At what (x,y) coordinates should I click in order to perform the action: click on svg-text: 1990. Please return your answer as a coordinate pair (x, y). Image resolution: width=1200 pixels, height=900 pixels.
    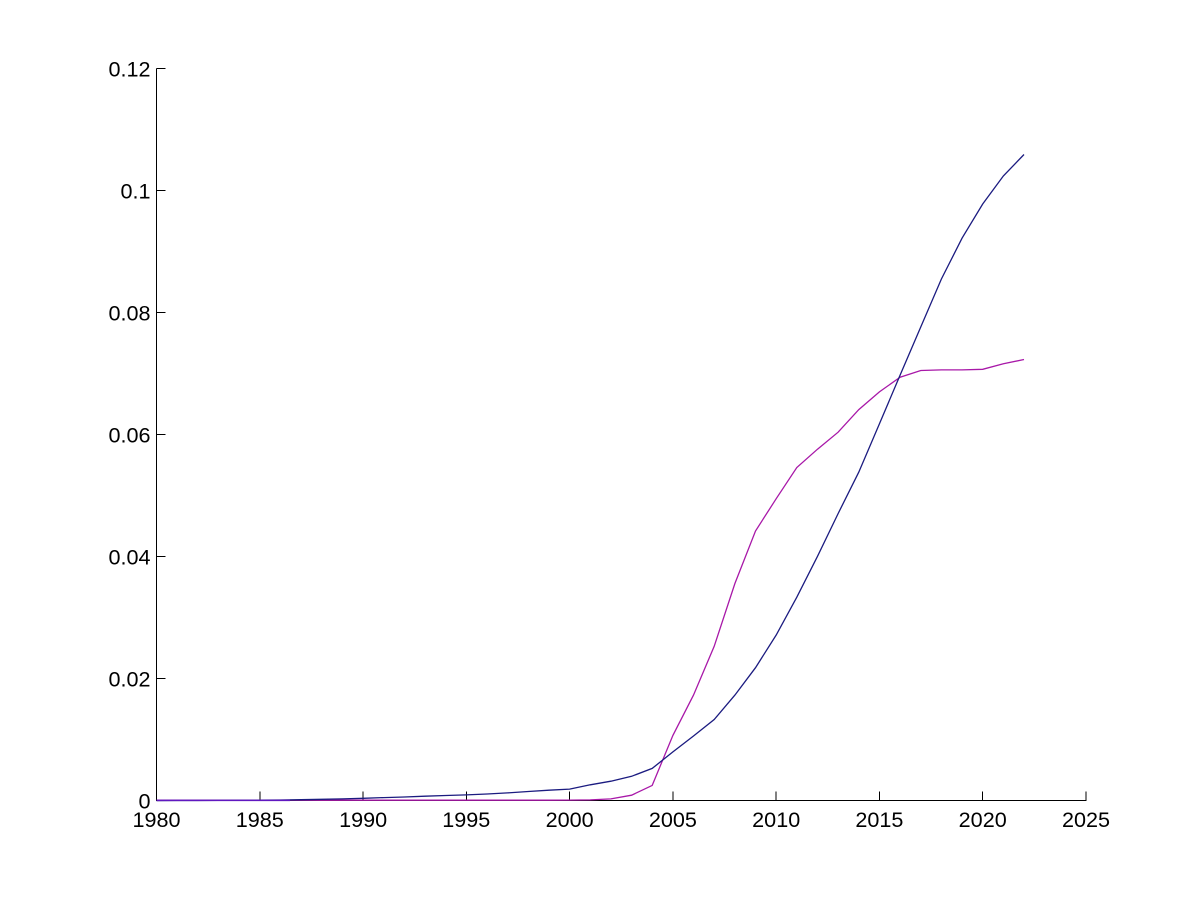
    Looking at the image, I should click on (363, 819).